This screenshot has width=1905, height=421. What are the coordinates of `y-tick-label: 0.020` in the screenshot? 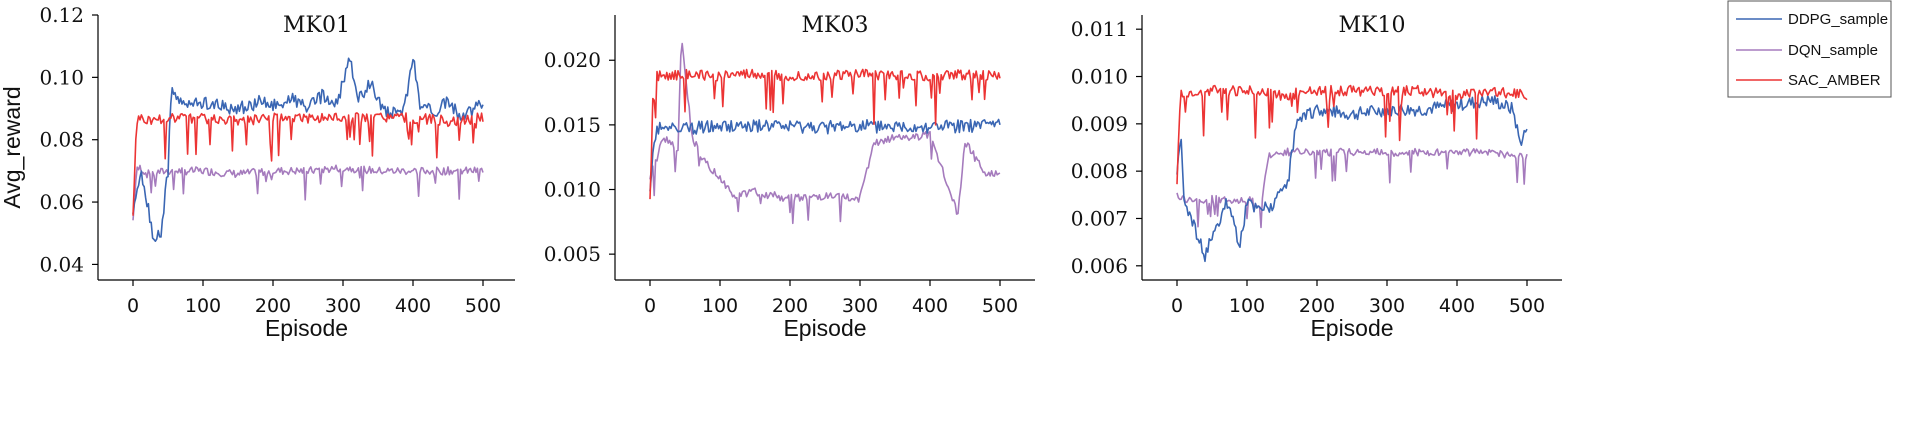 It's located at (572, 60).